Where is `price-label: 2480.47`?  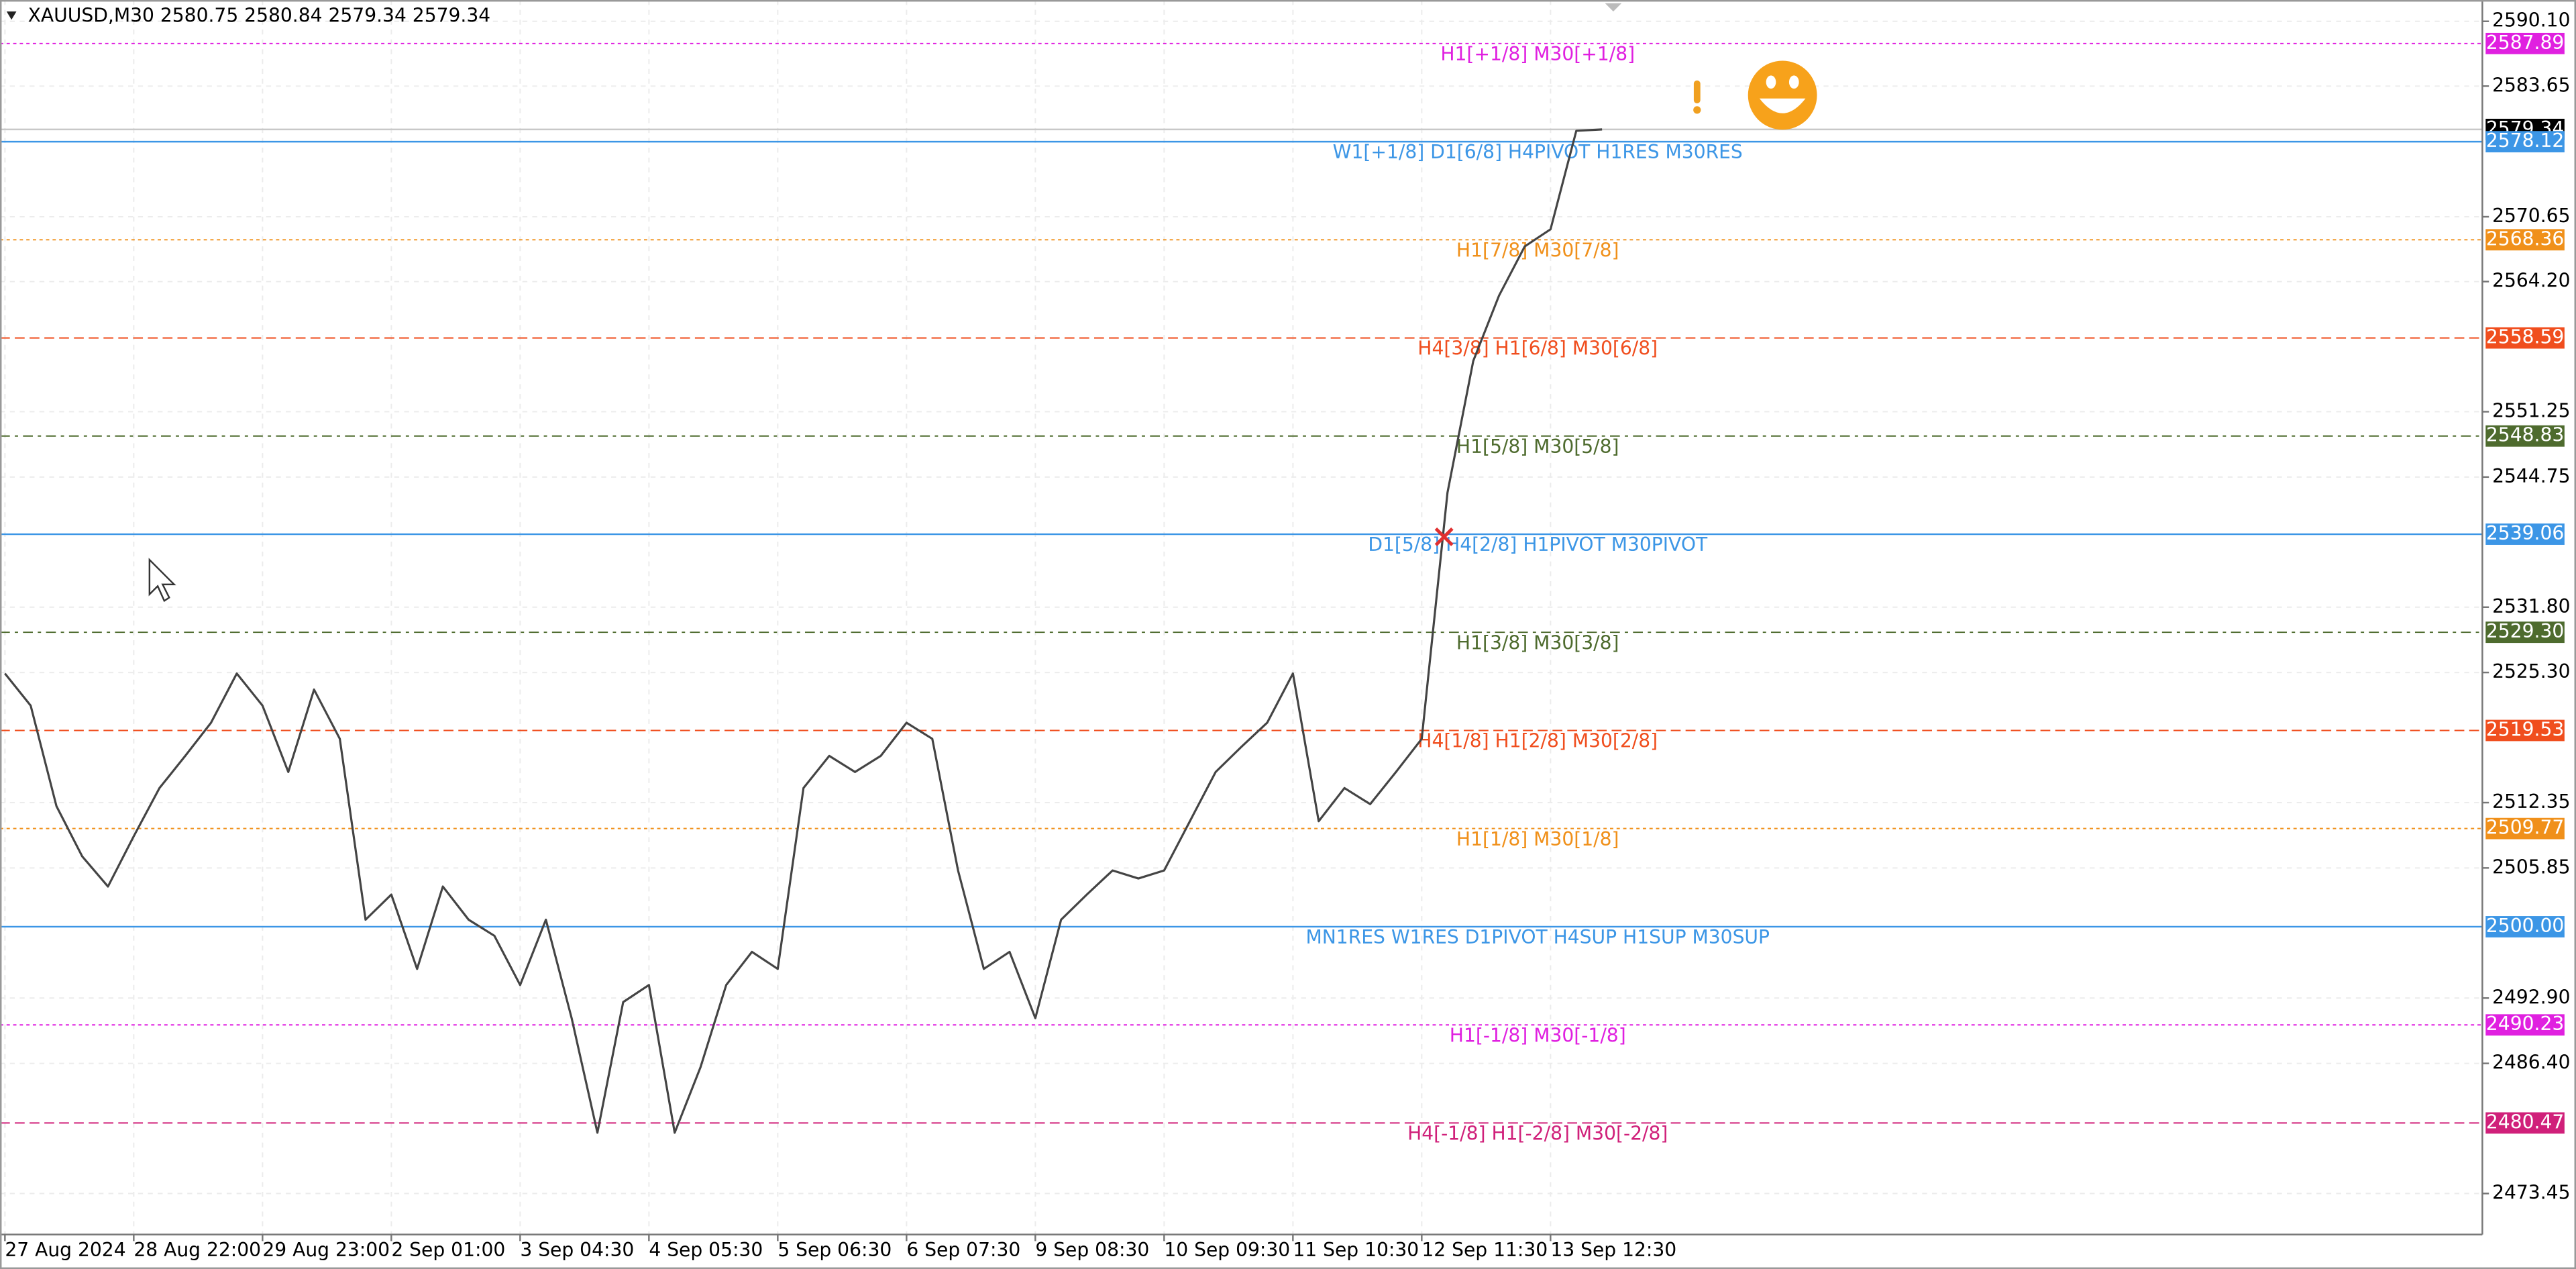
price-label: 2480.47 is located at coordinates (2525, 1122).